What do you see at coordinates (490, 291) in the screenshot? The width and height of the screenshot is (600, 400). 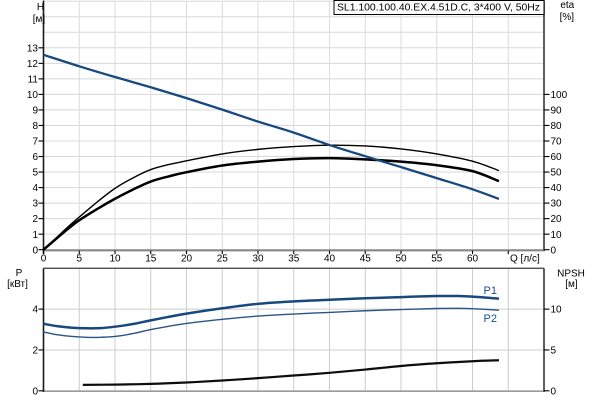 I see `svg-text: P1` at bounding box center [490, 291].